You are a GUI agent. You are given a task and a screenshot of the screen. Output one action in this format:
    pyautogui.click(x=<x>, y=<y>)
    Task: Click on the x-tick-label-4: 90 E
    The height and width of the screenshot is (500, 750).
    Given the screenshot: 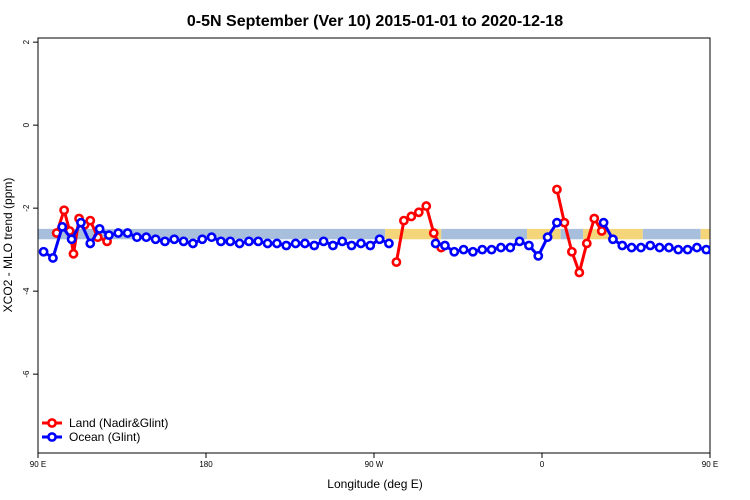 What is the action you would take?
    pyautogui.click(x=710, y=464)
    